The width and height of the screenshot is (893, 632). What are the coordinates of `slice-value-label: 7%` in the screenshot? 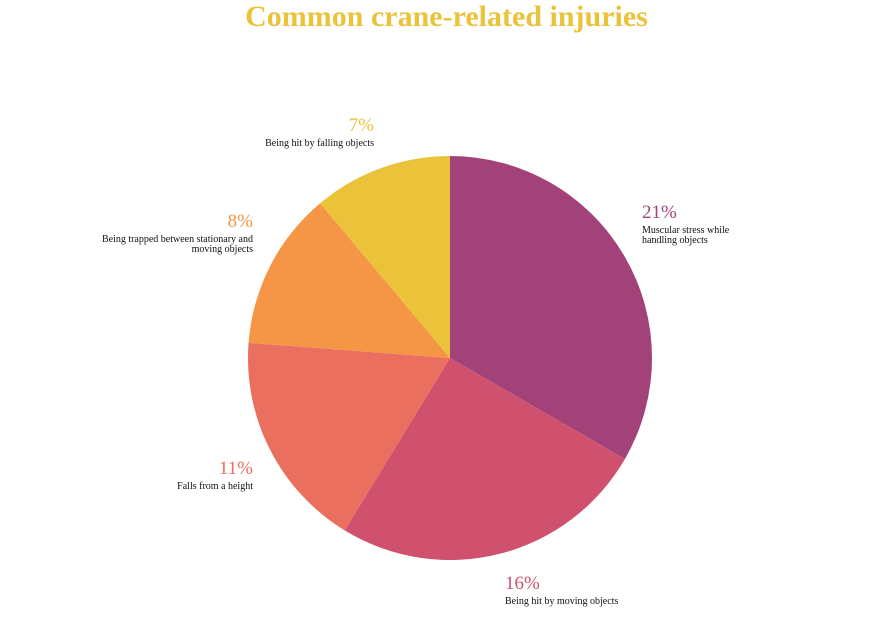 It's located at (362, 125).